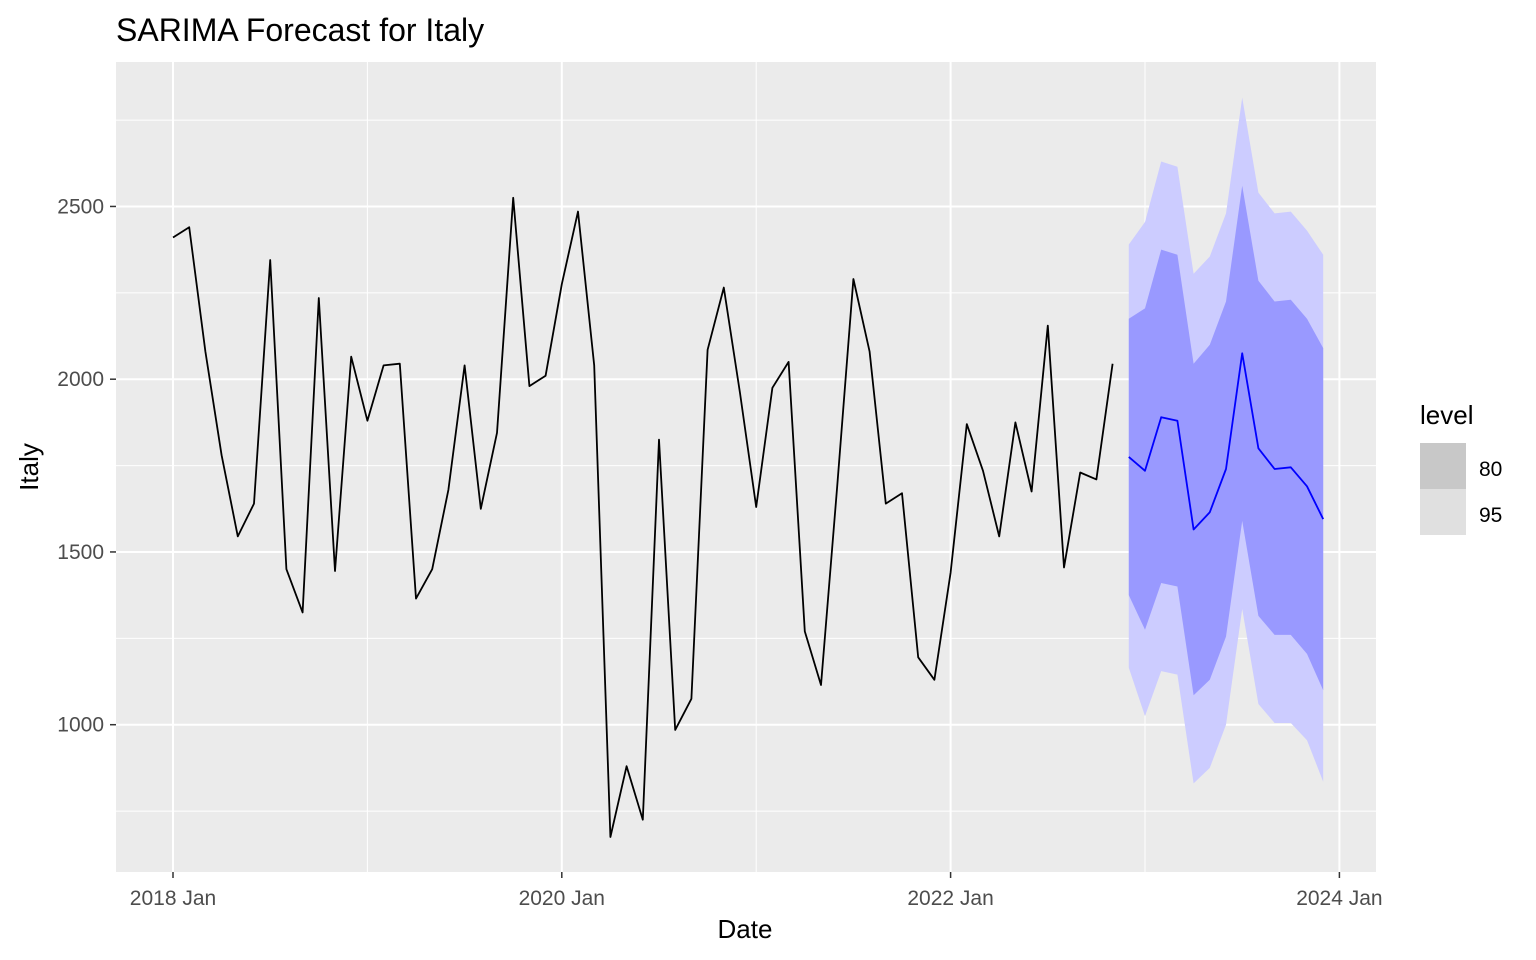  I want to click on legend: level 80 95, so click(1461, 467).